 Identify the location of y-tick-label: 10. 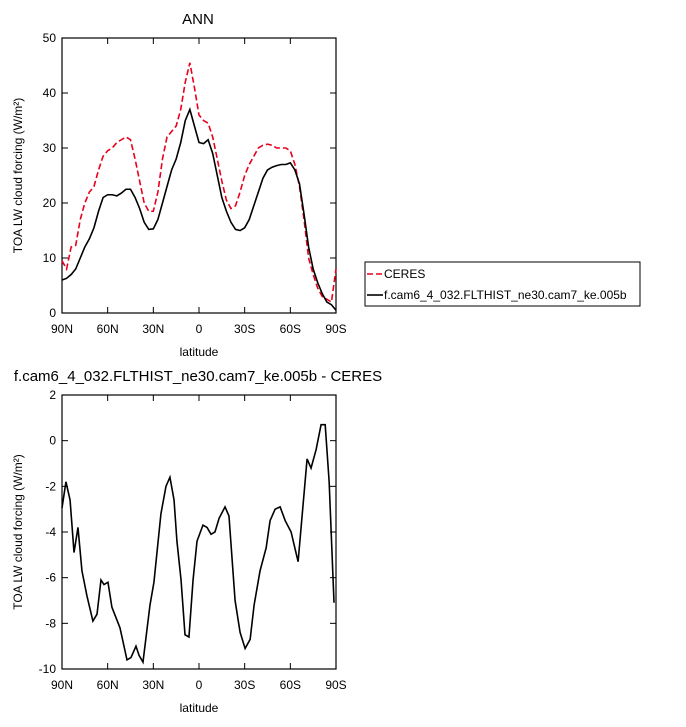
(50, 258).